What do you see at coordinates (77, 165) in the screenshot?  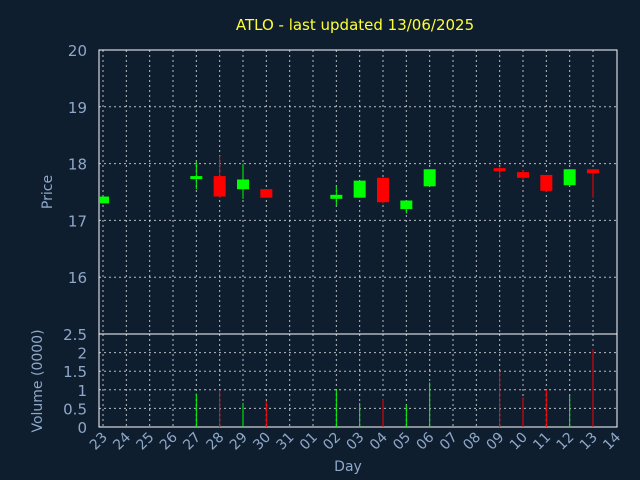 I see `price-tick-label: 18` at bounding box center [77, 165].